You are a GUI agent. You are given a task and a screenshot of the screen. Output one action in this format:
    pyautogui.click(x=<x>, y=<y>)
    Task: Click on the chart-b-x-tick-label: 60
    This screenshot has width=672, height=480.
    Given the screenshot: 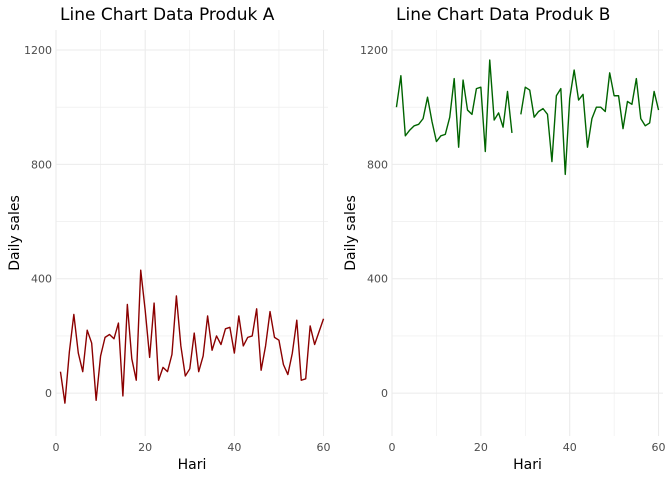 What is the action you would take?
    pyautogui.click(x=659, y=447)
    